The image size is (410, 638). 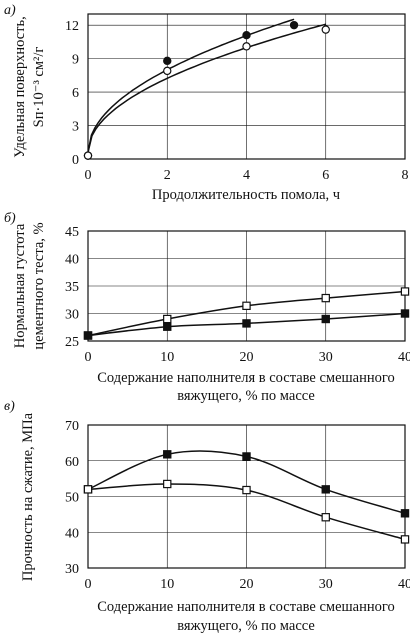 What do you see at coordinates (247, 357) in the screenshot?
I see `panel-b-x-tick-label: 20` at bounding box center [247, 357].